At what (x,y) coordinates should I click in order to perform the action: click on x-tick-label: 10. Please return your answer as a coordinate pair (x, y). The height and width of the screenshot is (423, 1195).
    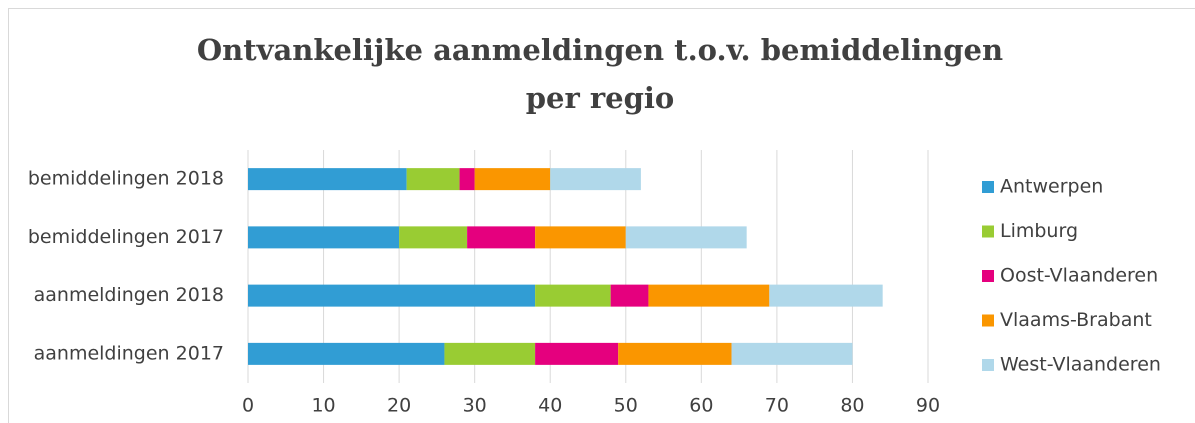
    Looking at the image, I should click on (323, 406).